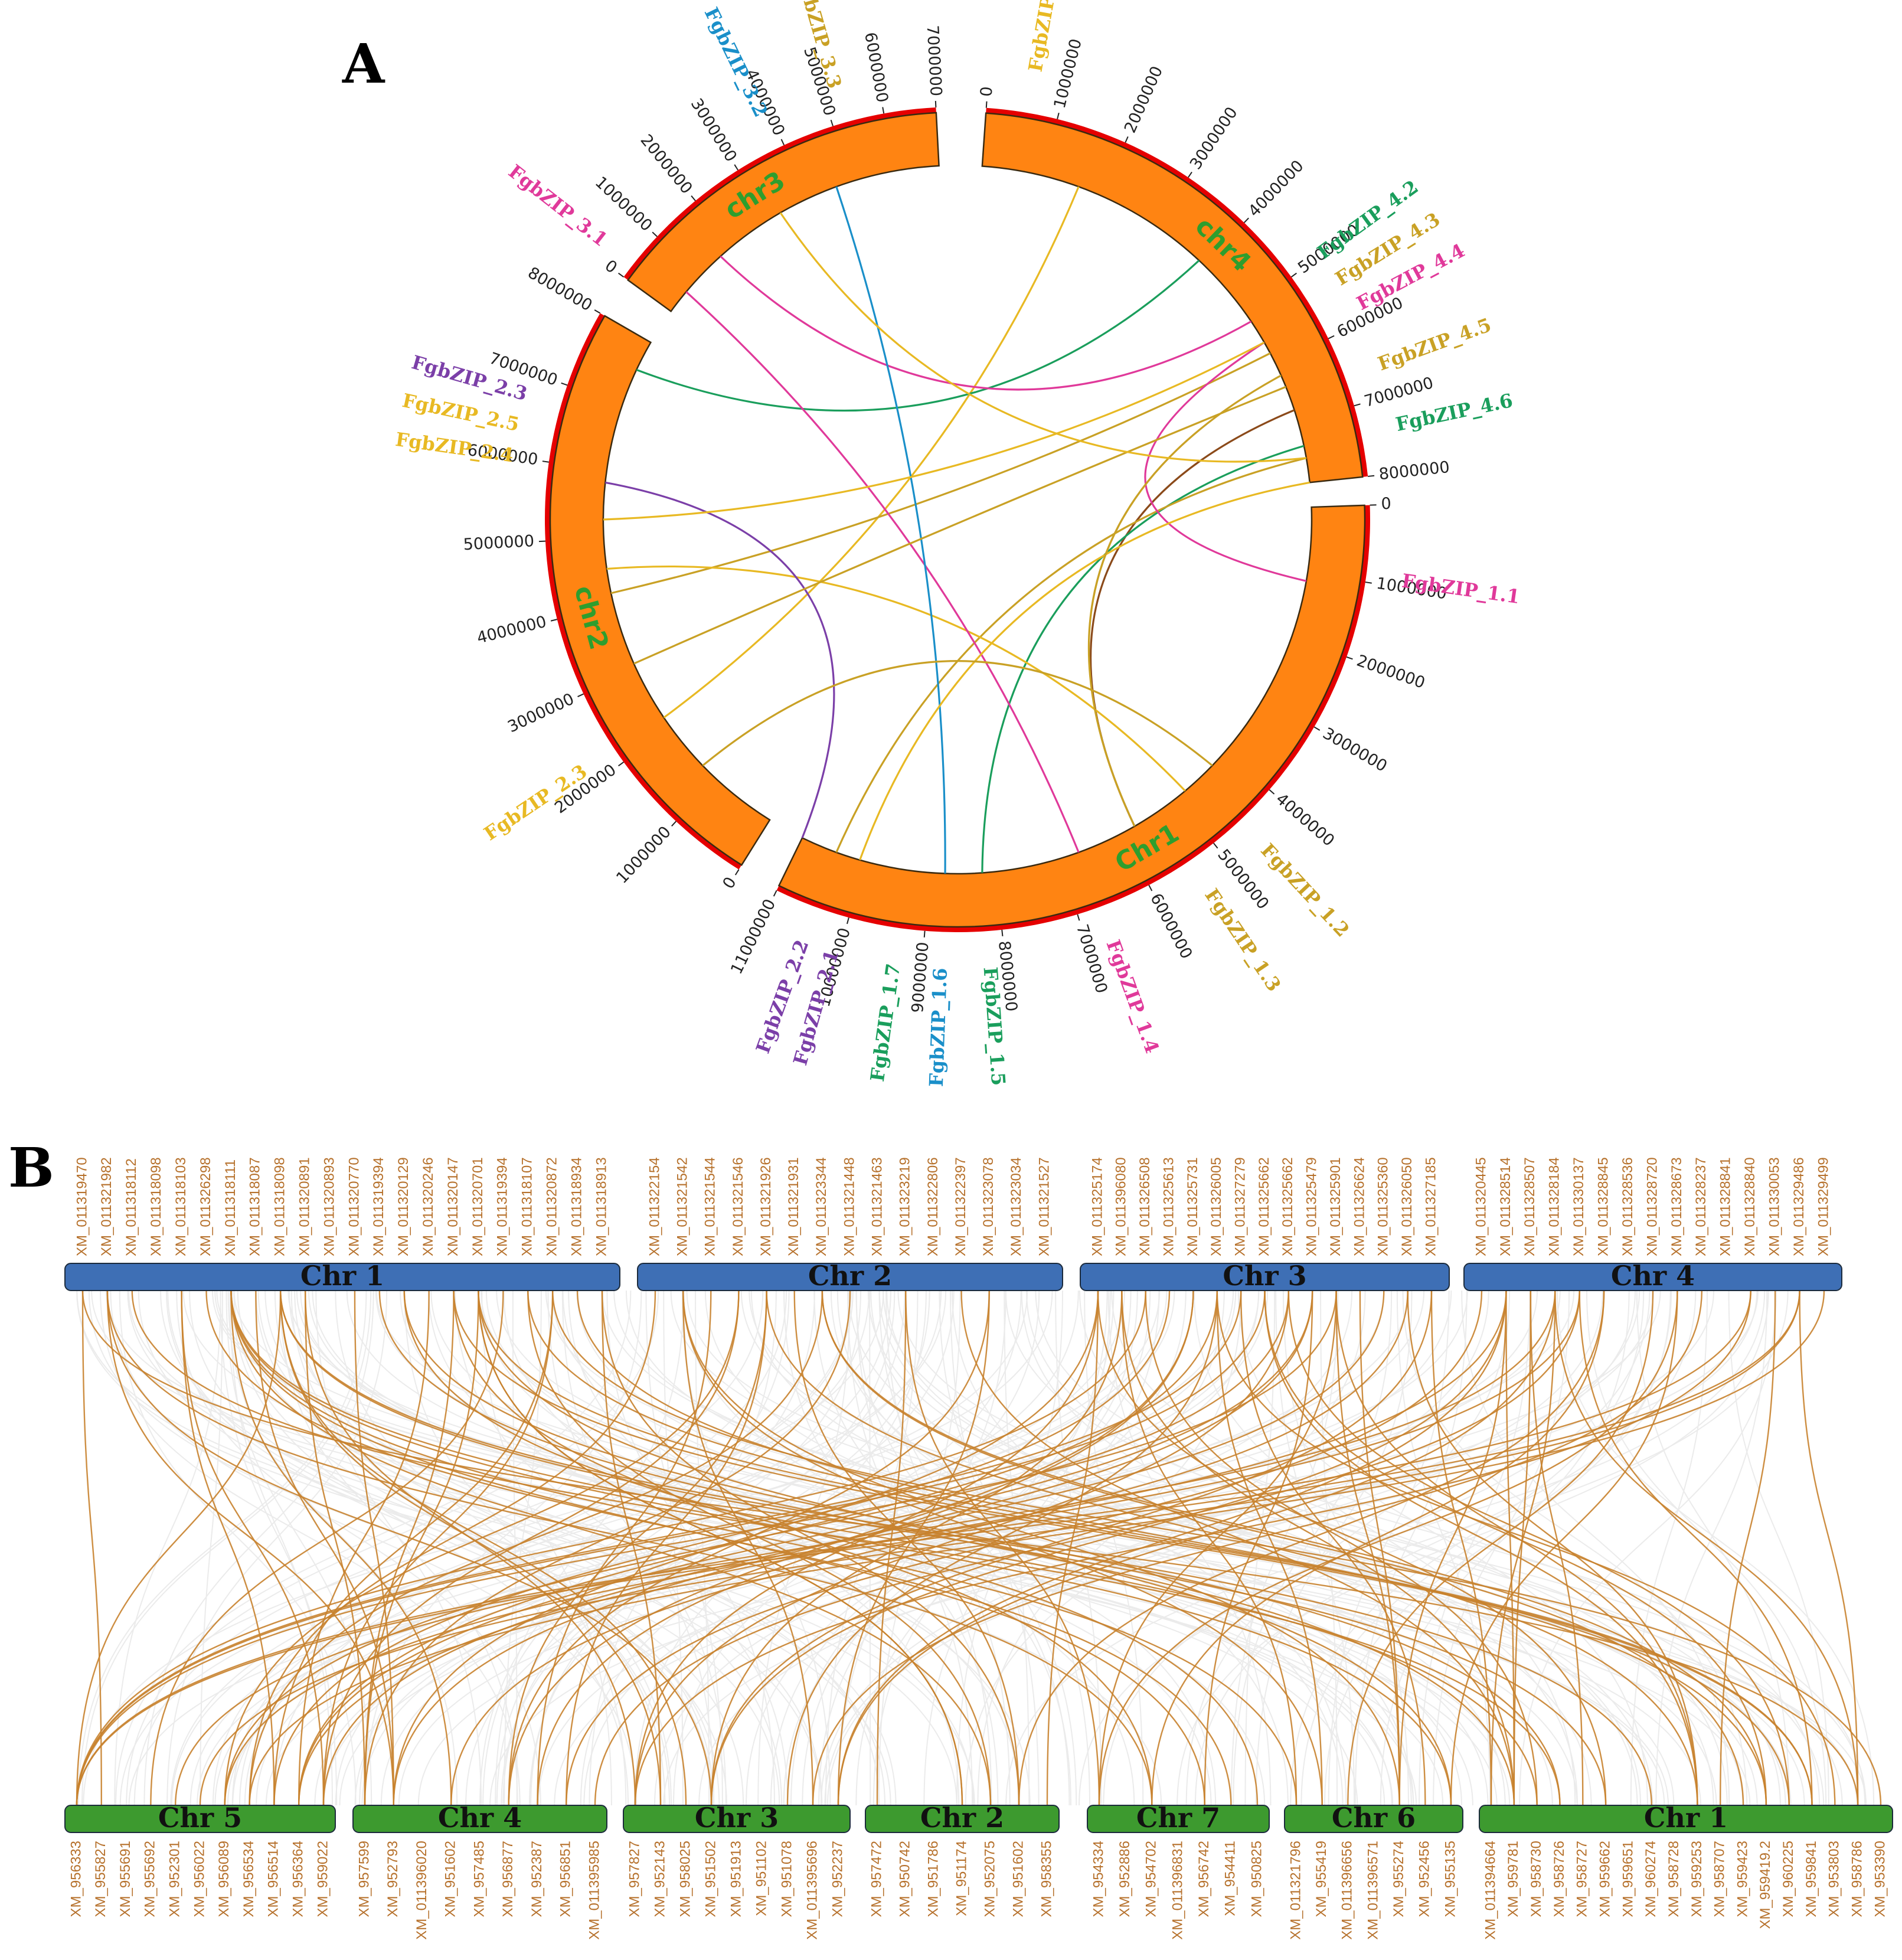 The width and height of the screenshot is (1902, 1960). I want to click on gene-id-label: XM_011321982, so click(107, 1207).